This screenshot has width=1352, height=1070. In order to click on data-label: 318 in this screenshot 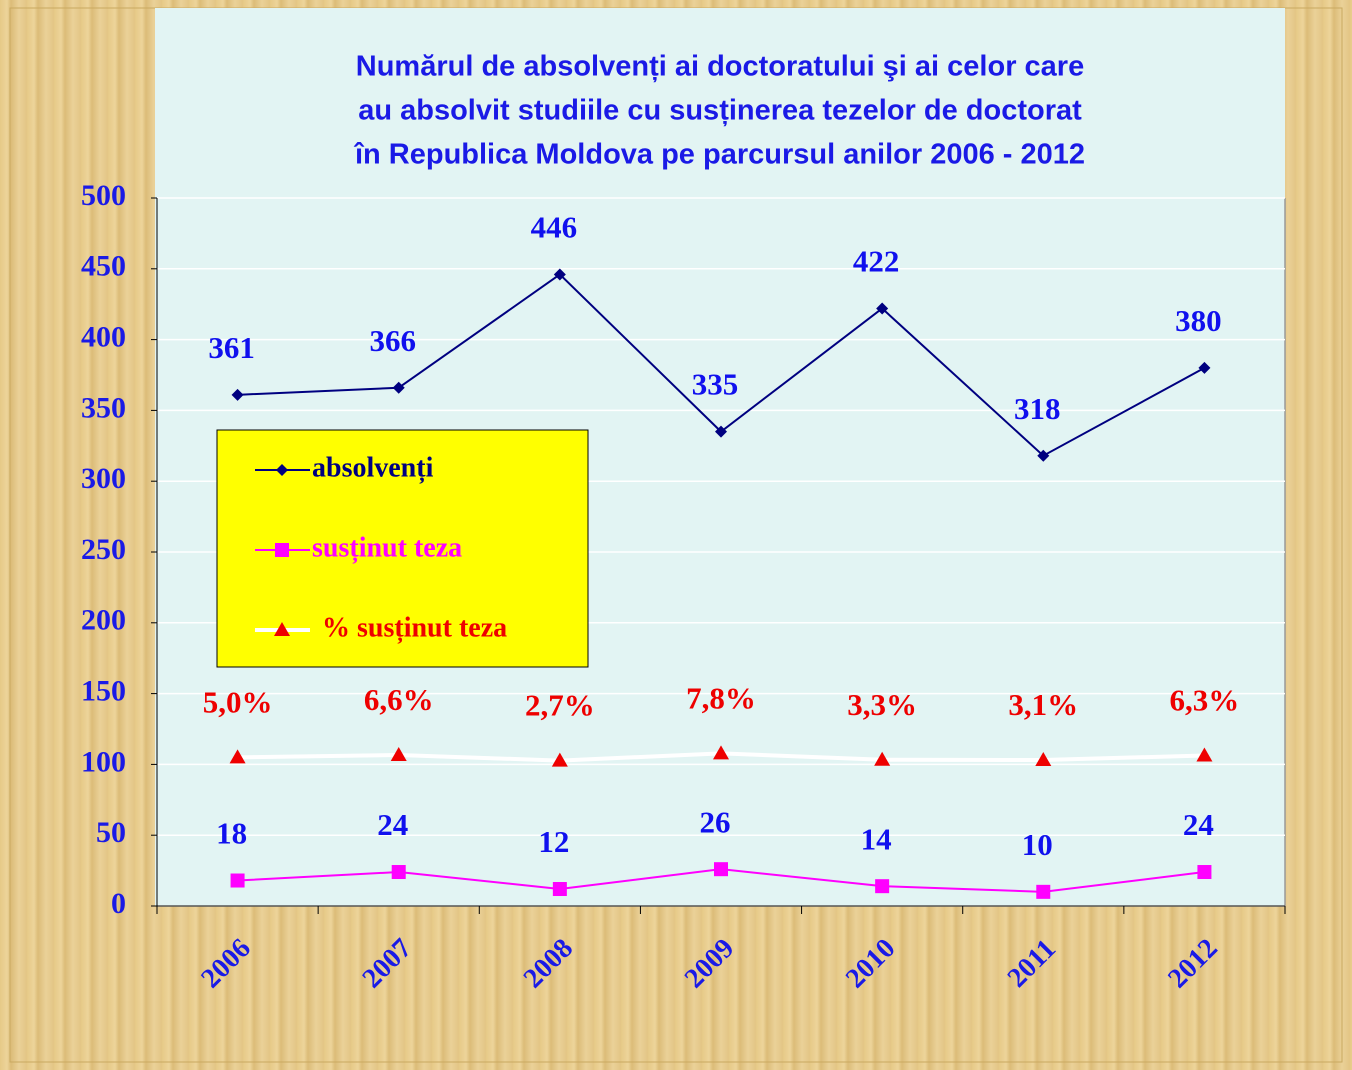, I will do `click(1037, 408)`.